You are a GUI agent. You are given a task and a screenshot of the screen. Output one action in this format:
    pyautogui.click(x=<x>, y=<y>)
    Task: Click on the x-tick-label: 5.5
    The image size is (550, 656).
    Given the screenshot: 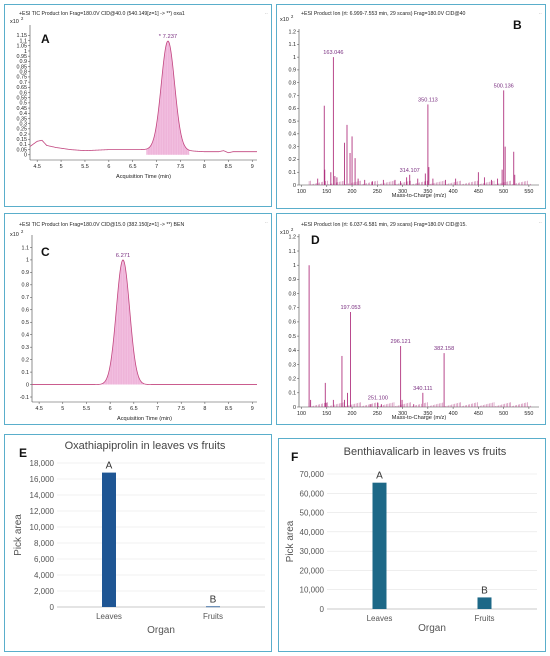 What is the action you would take?
    pyautogui.click(x=85, y=167)
    